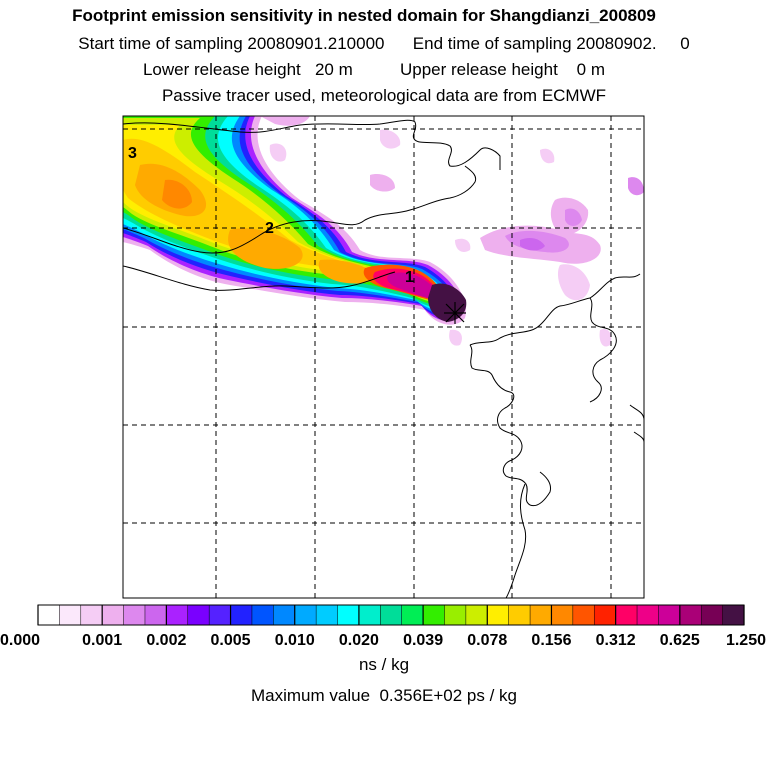  Describe the element at coordinates (20, 640) in the screenshot. I see `colorbar-tick-label: 0.000` at that location.